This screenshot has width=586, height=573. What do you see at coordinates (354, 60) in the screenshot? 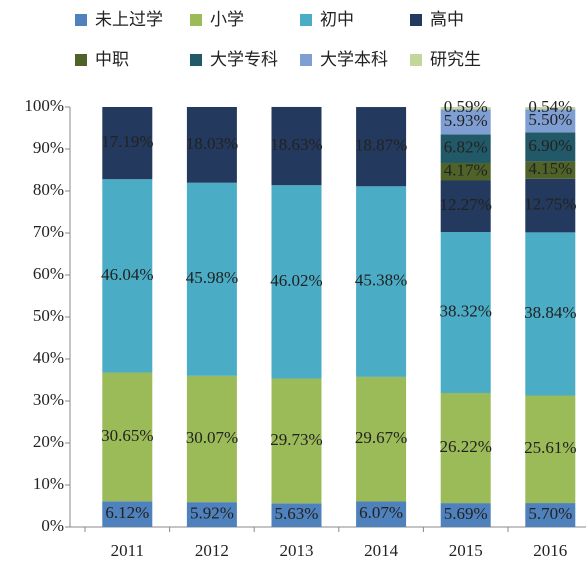
I see `legend-label: 大学本科` at bounding box center [354, 60].